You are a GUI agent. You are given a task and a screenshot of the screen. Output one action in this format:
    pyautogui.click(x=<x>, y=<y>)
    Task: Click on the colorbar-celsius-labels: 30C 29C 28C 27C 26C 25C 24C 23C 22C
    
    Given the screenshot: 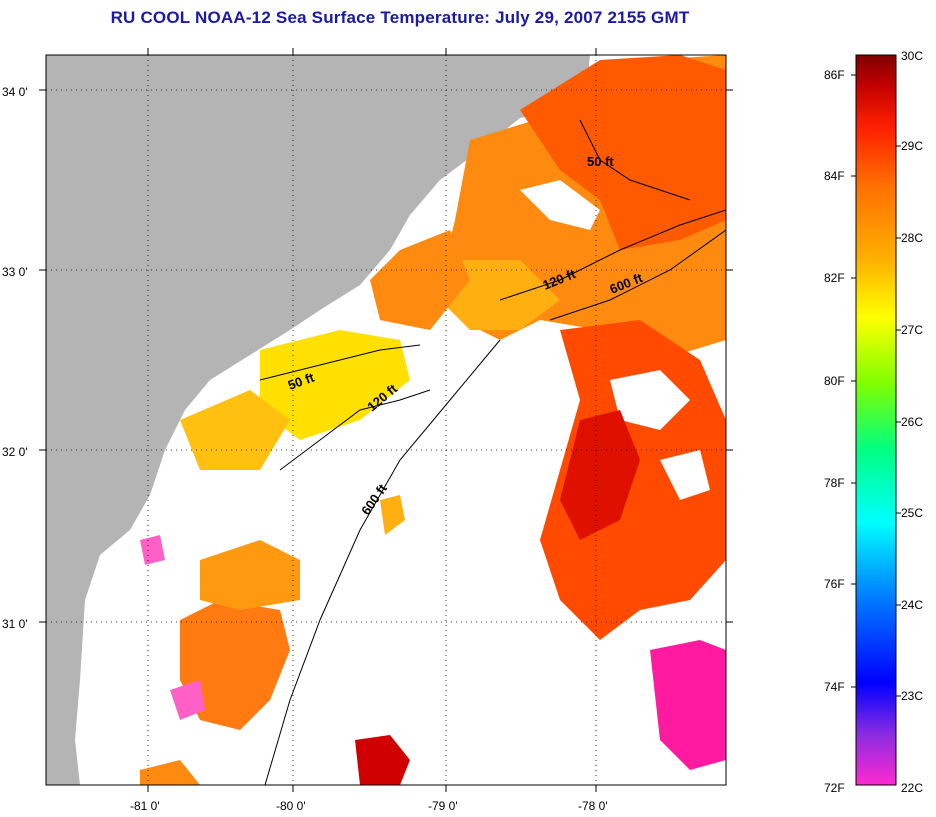 What is the action you would take?
    pyautogui.click(x=912, y=422)
    